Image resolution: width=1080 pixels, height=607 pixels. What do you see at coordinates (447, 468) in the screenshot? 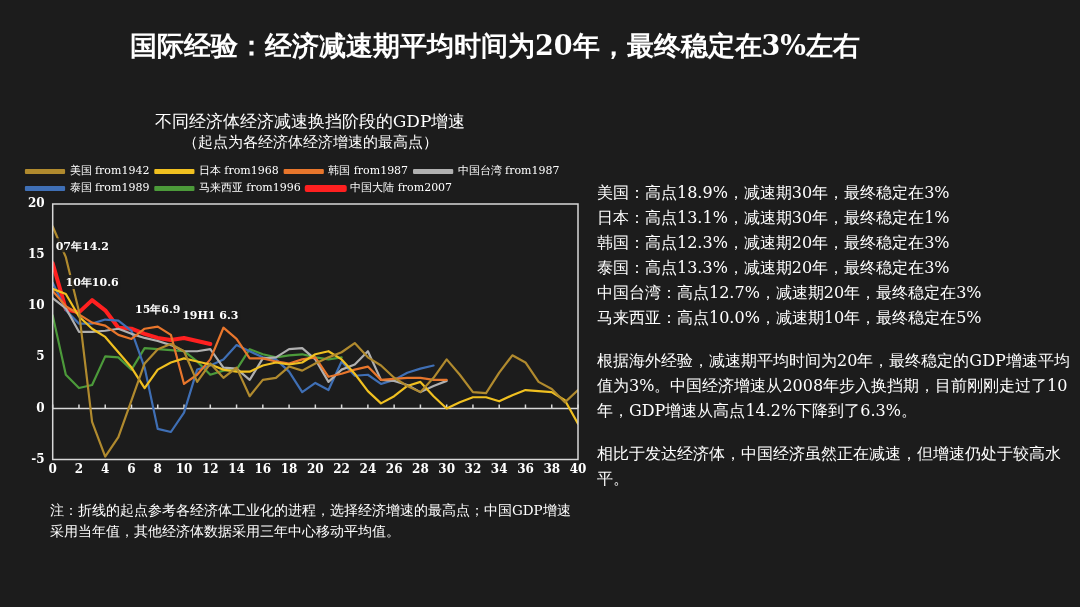
I see `x-tick-label: 30` at bounding box center [447, 468].